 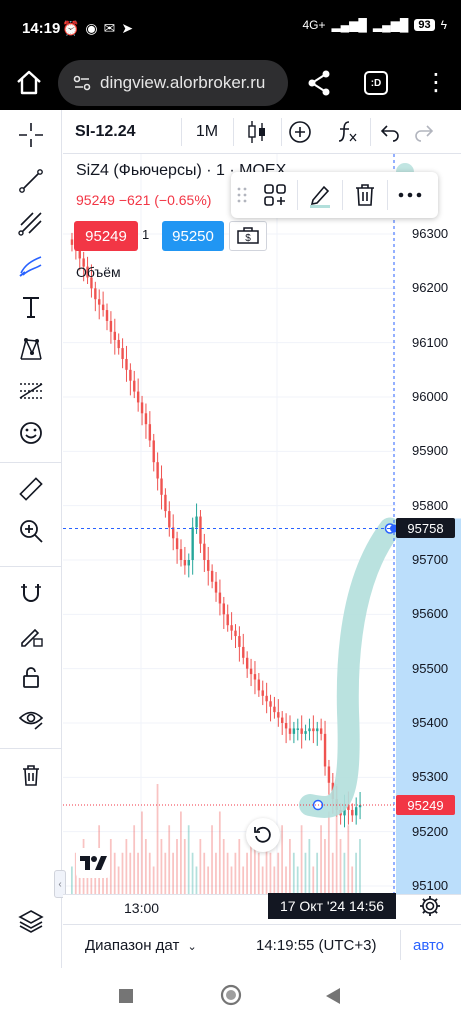 What do you see at coordinates (430, 233) in the screenshot?
I see `price-label: 96300` at bounding box center [430, 233].